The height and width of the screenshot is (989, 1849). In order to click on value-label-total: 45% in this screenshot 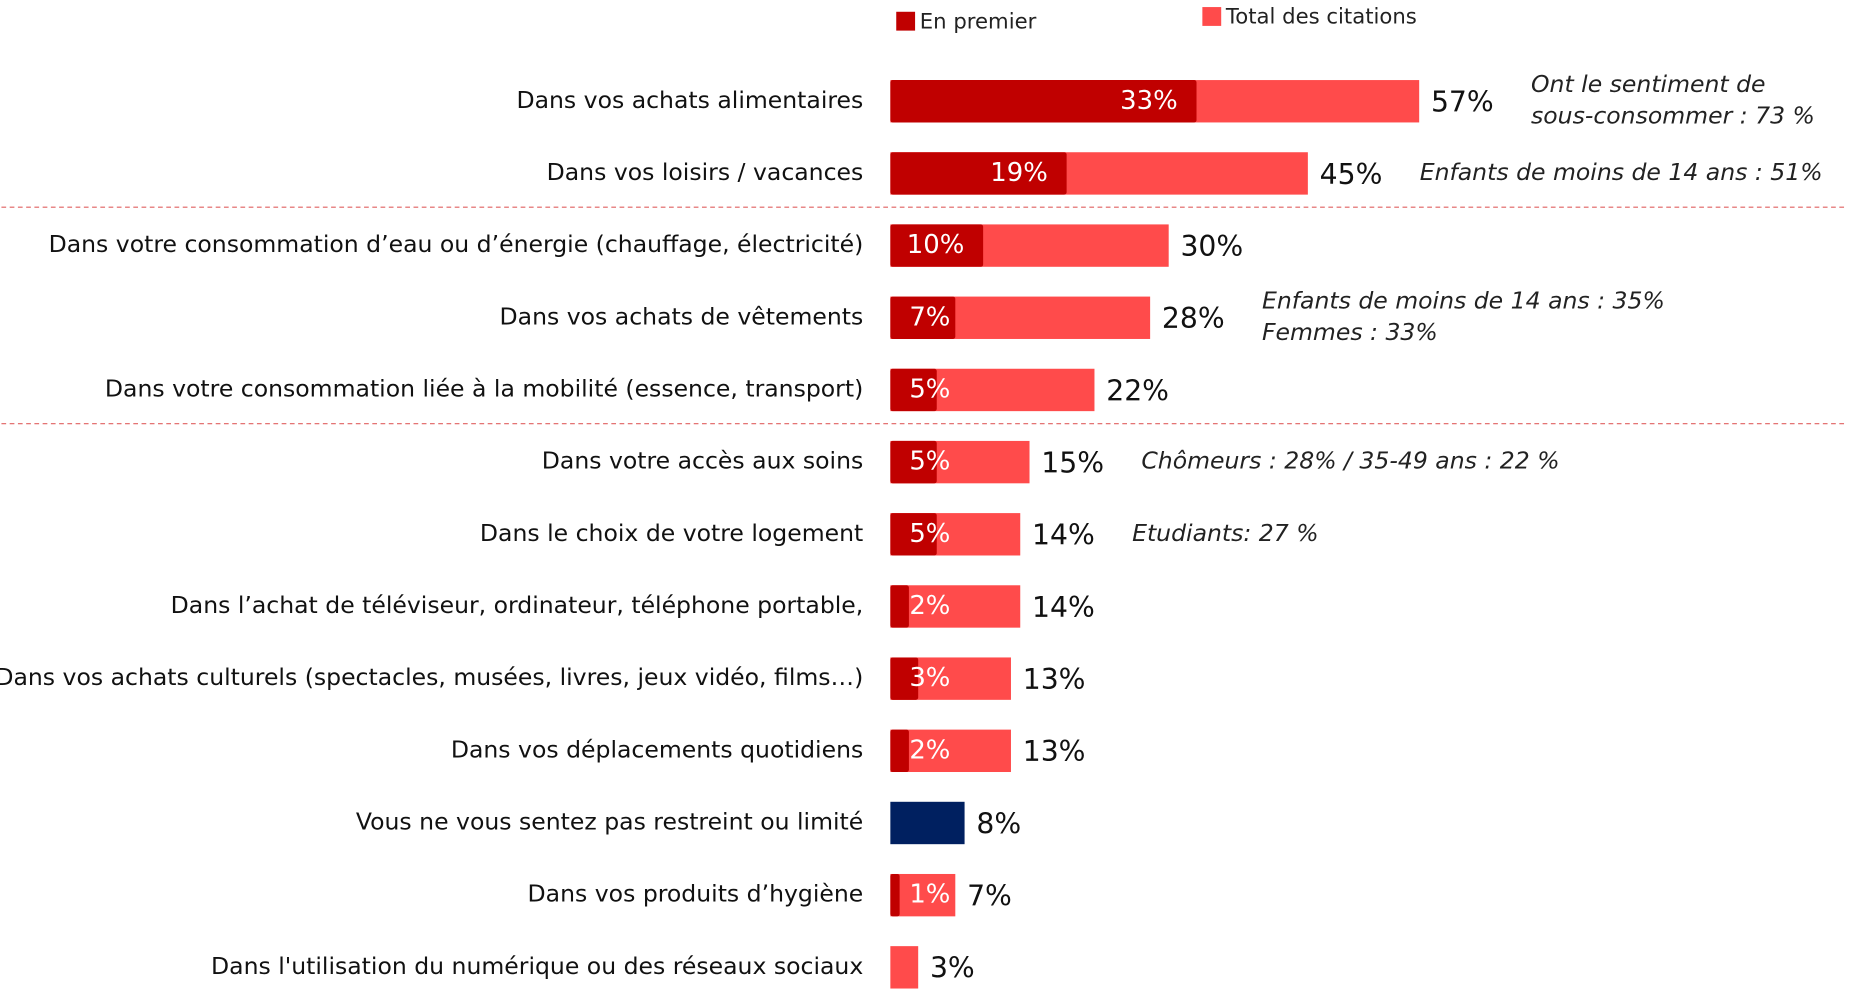, I will do `click(1351, 174)`.